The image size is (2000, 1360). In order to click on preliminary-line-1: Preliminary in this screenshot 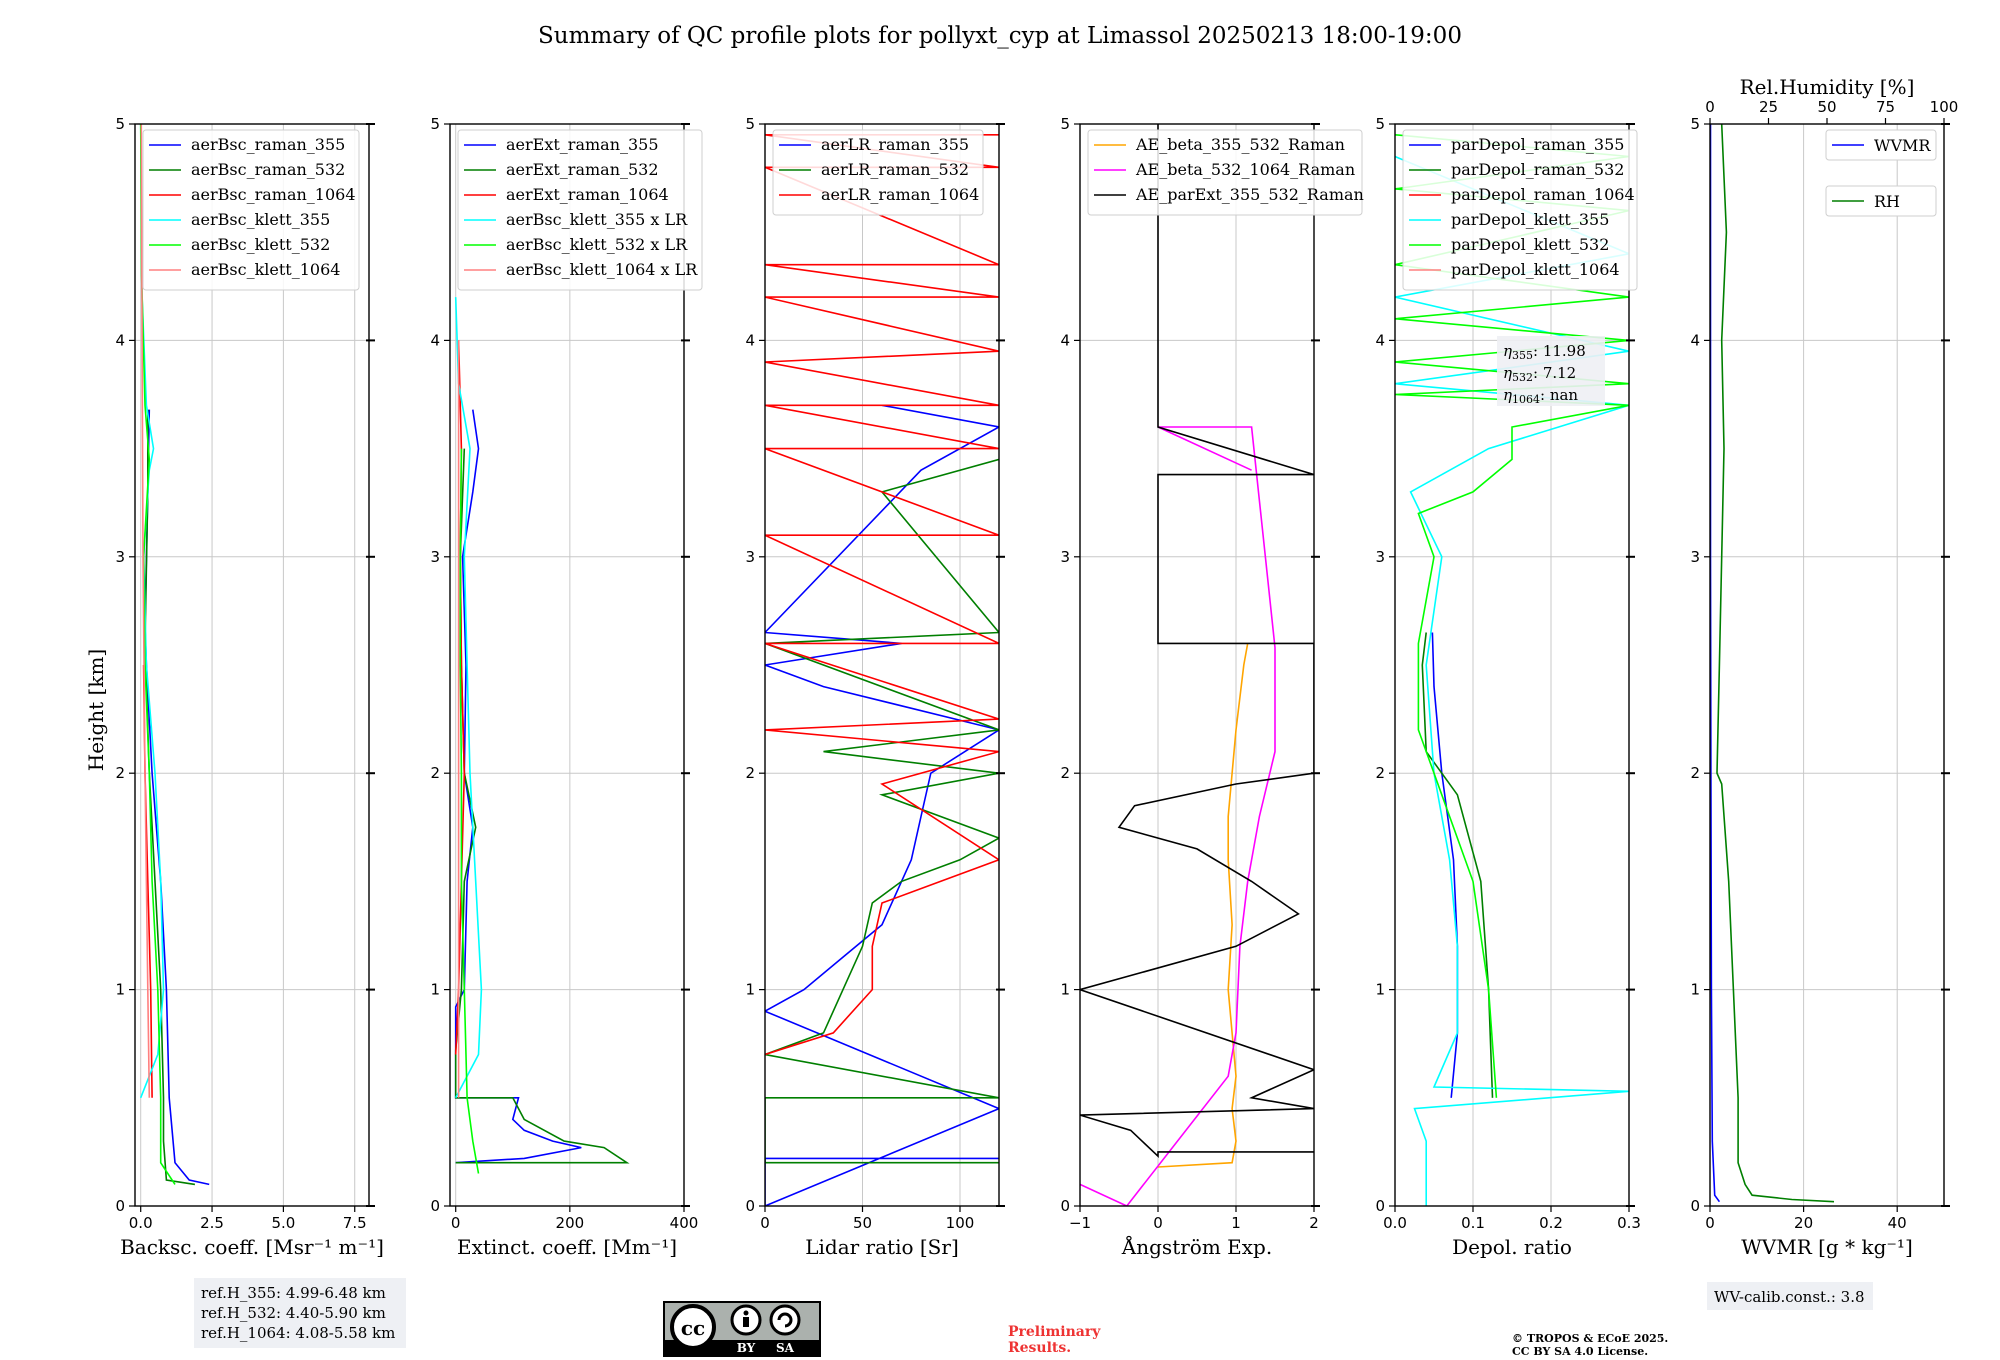, I will do `click(1054, 1332)`.